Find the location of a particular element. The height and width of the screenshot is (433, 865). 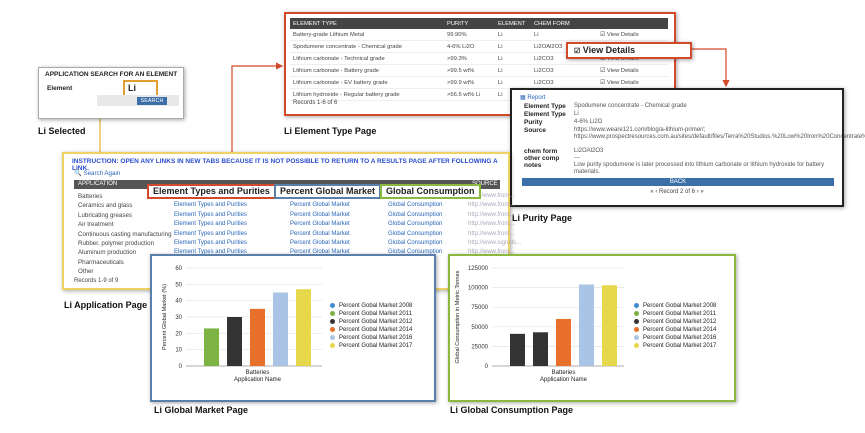

purity-cell: >56.5 wt% Li is located at coordinates (469, 94).